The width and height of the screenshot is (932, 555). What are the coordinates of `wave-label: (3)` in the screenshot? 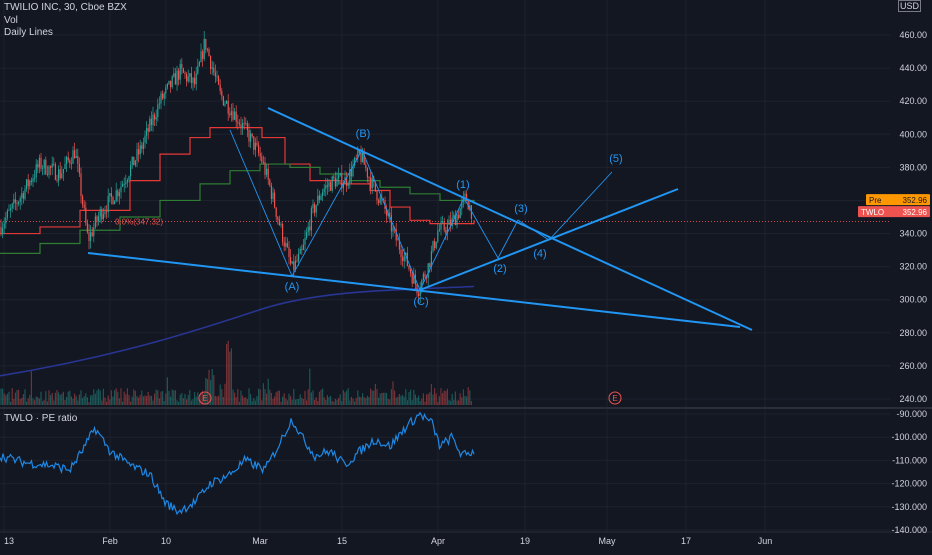 It's located at (520, 209).